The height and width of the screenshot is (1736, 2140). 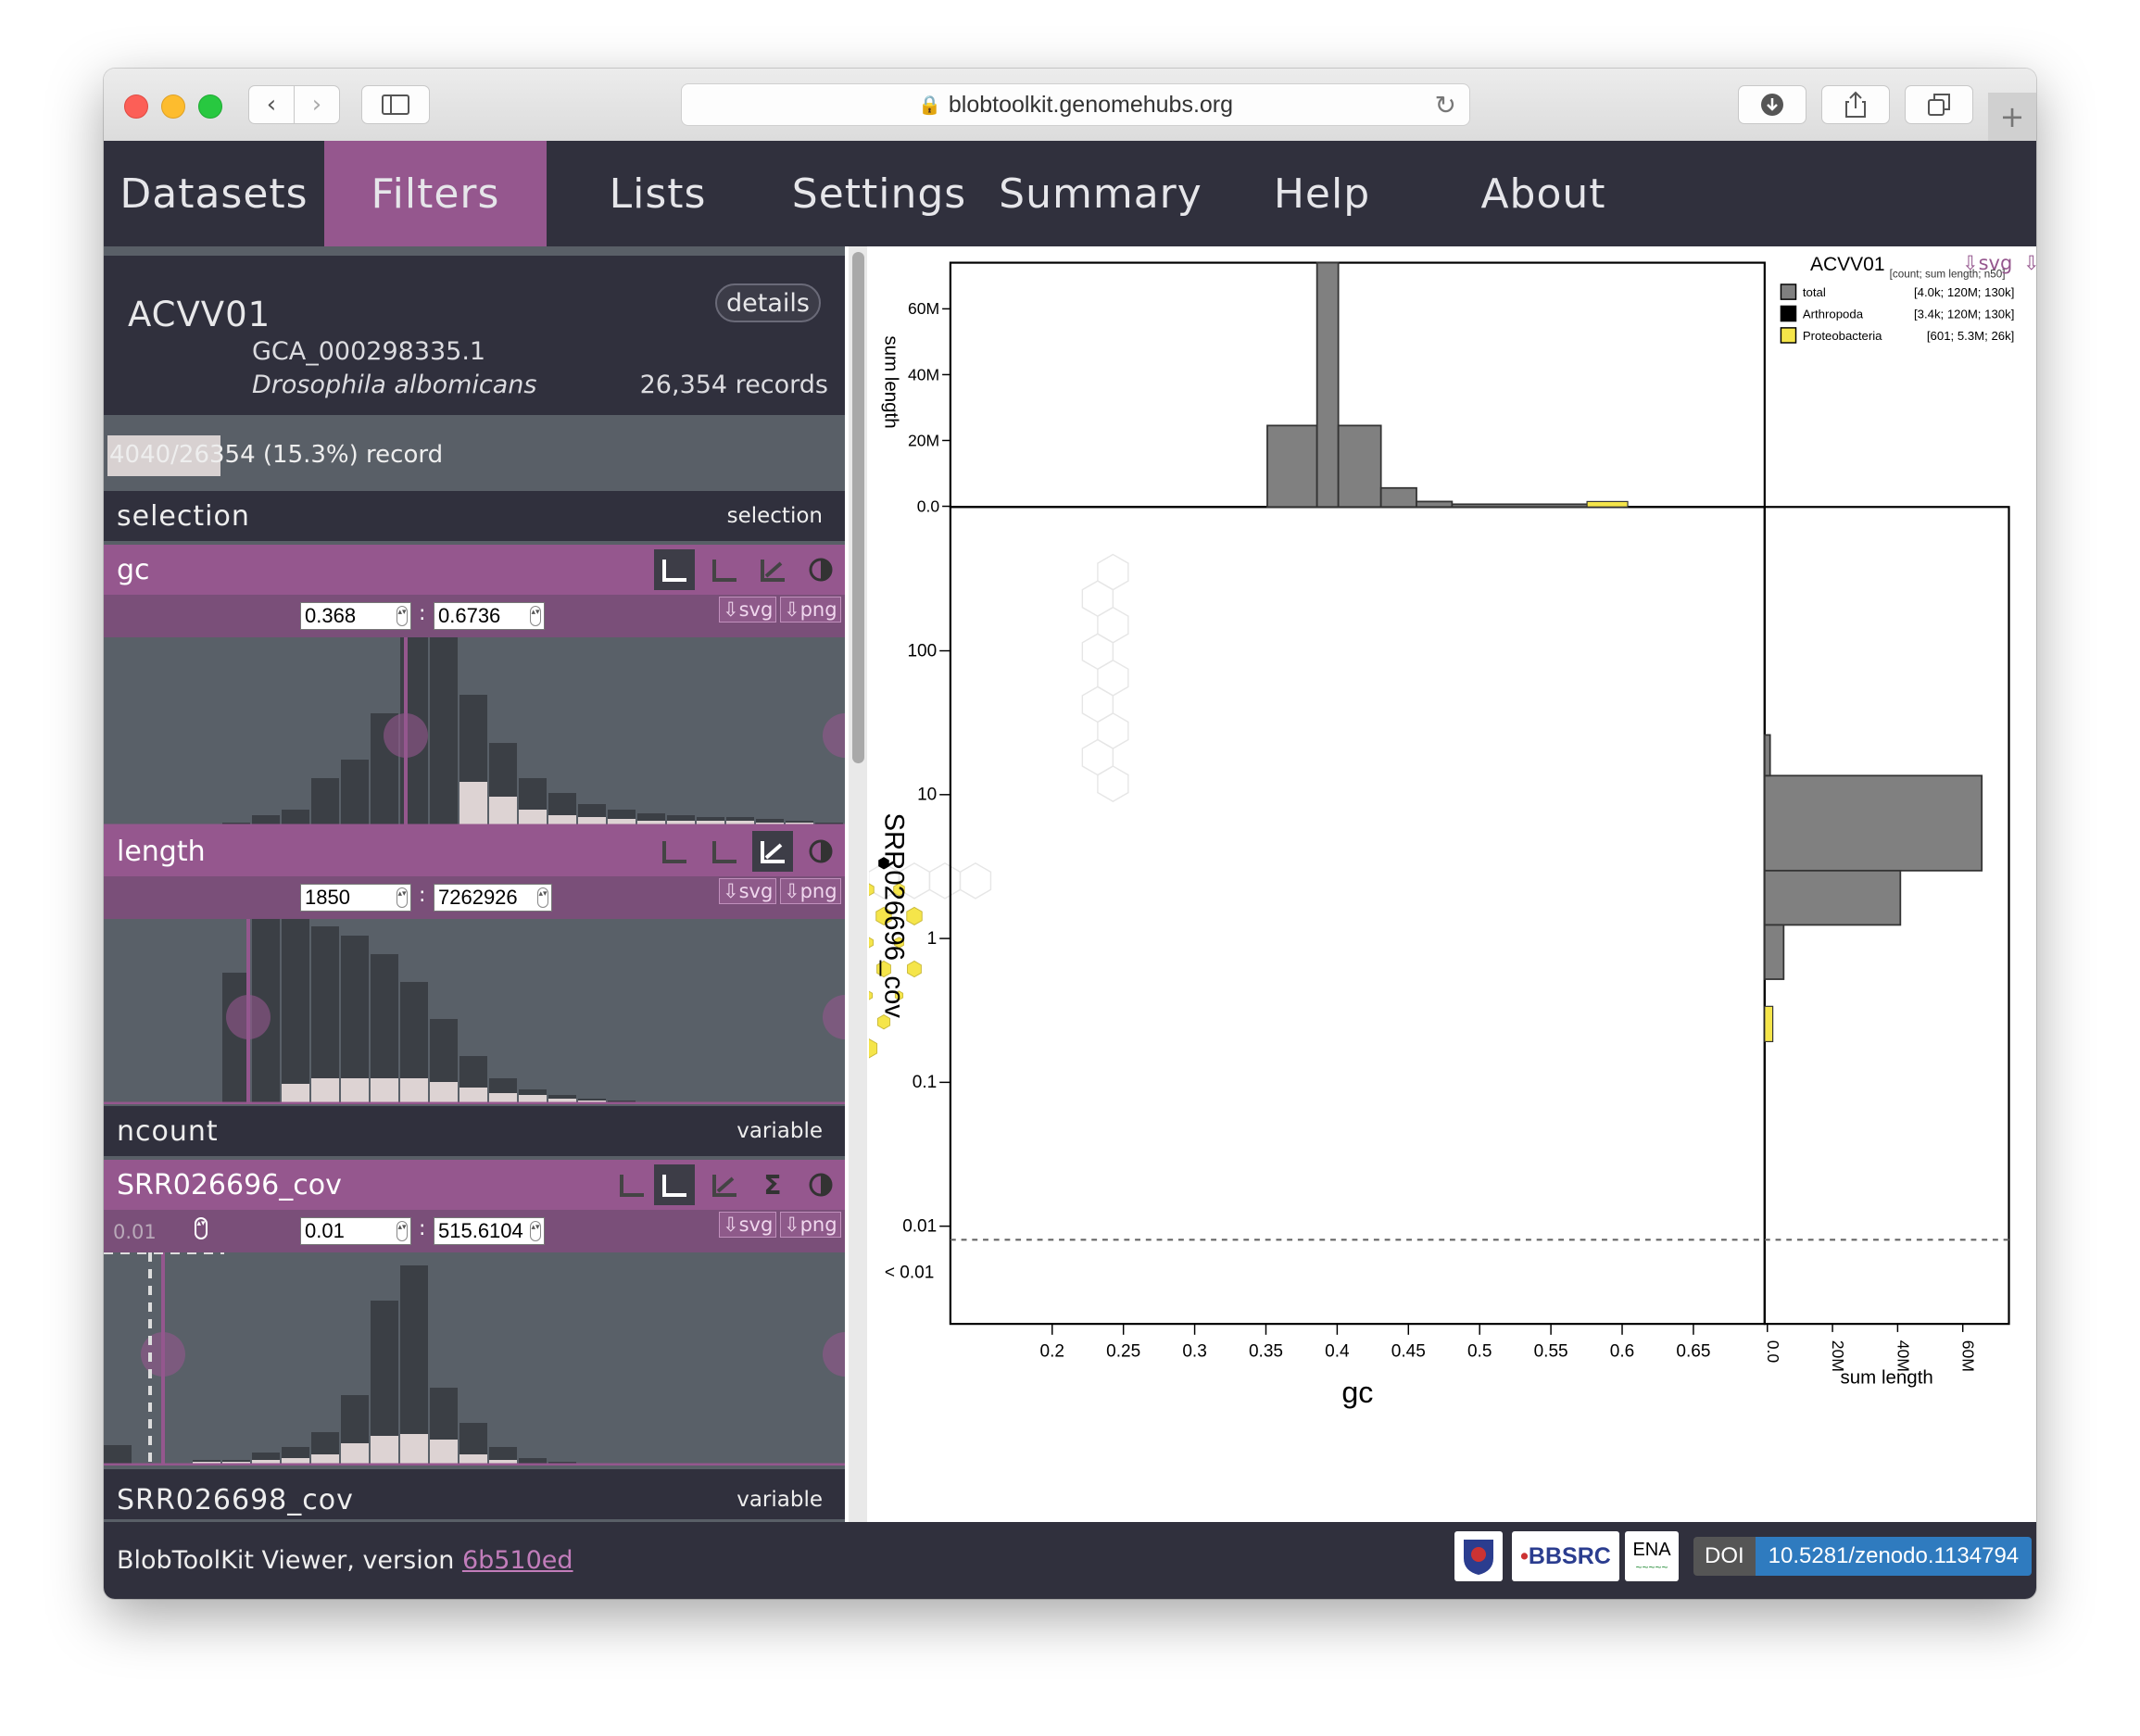 What do you see at coordinates (858, 884) in the screenshot?
I see `filter-panel-scrollbar` at bounding box center [858, 884].